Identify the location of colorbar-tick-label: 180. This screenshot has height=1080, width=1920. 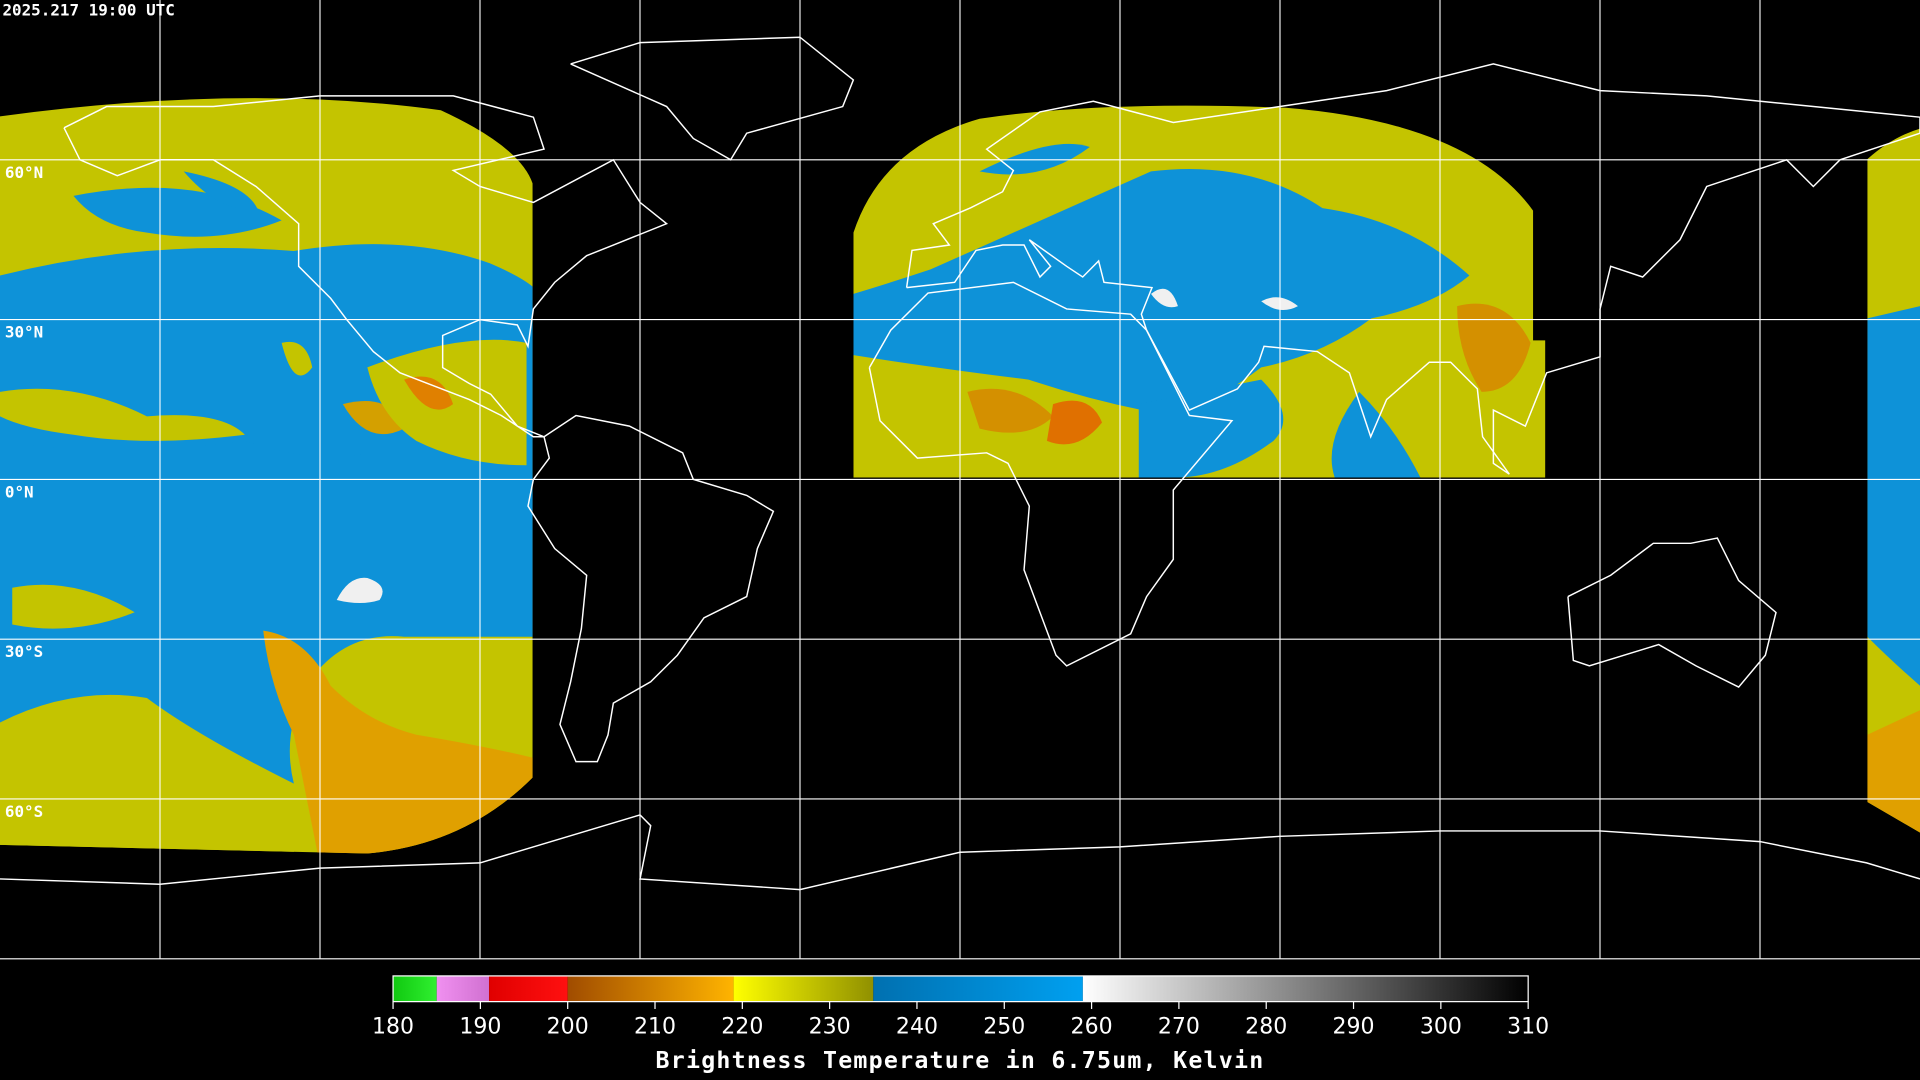
(393, 1026).